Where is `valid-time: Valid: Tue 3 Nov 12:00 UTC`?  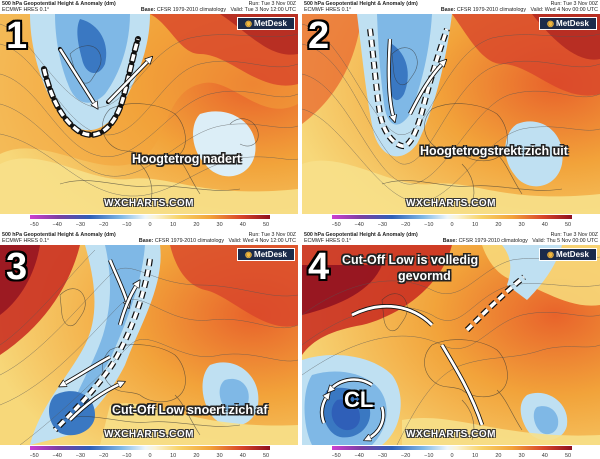
valid-time: Valid: Tue 3 Nov 12:00 UTC is located at coordinates (263, 10).